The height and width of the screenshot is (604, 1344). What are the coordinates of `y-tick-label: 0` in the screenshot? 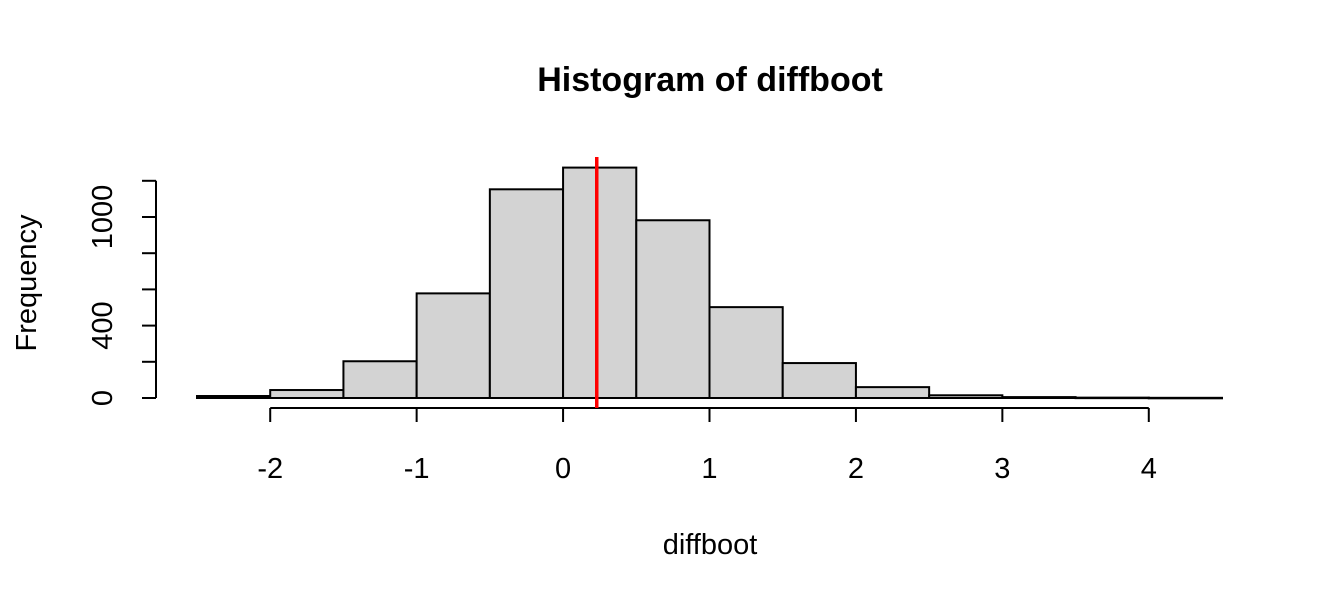 It's located at (103, 398).